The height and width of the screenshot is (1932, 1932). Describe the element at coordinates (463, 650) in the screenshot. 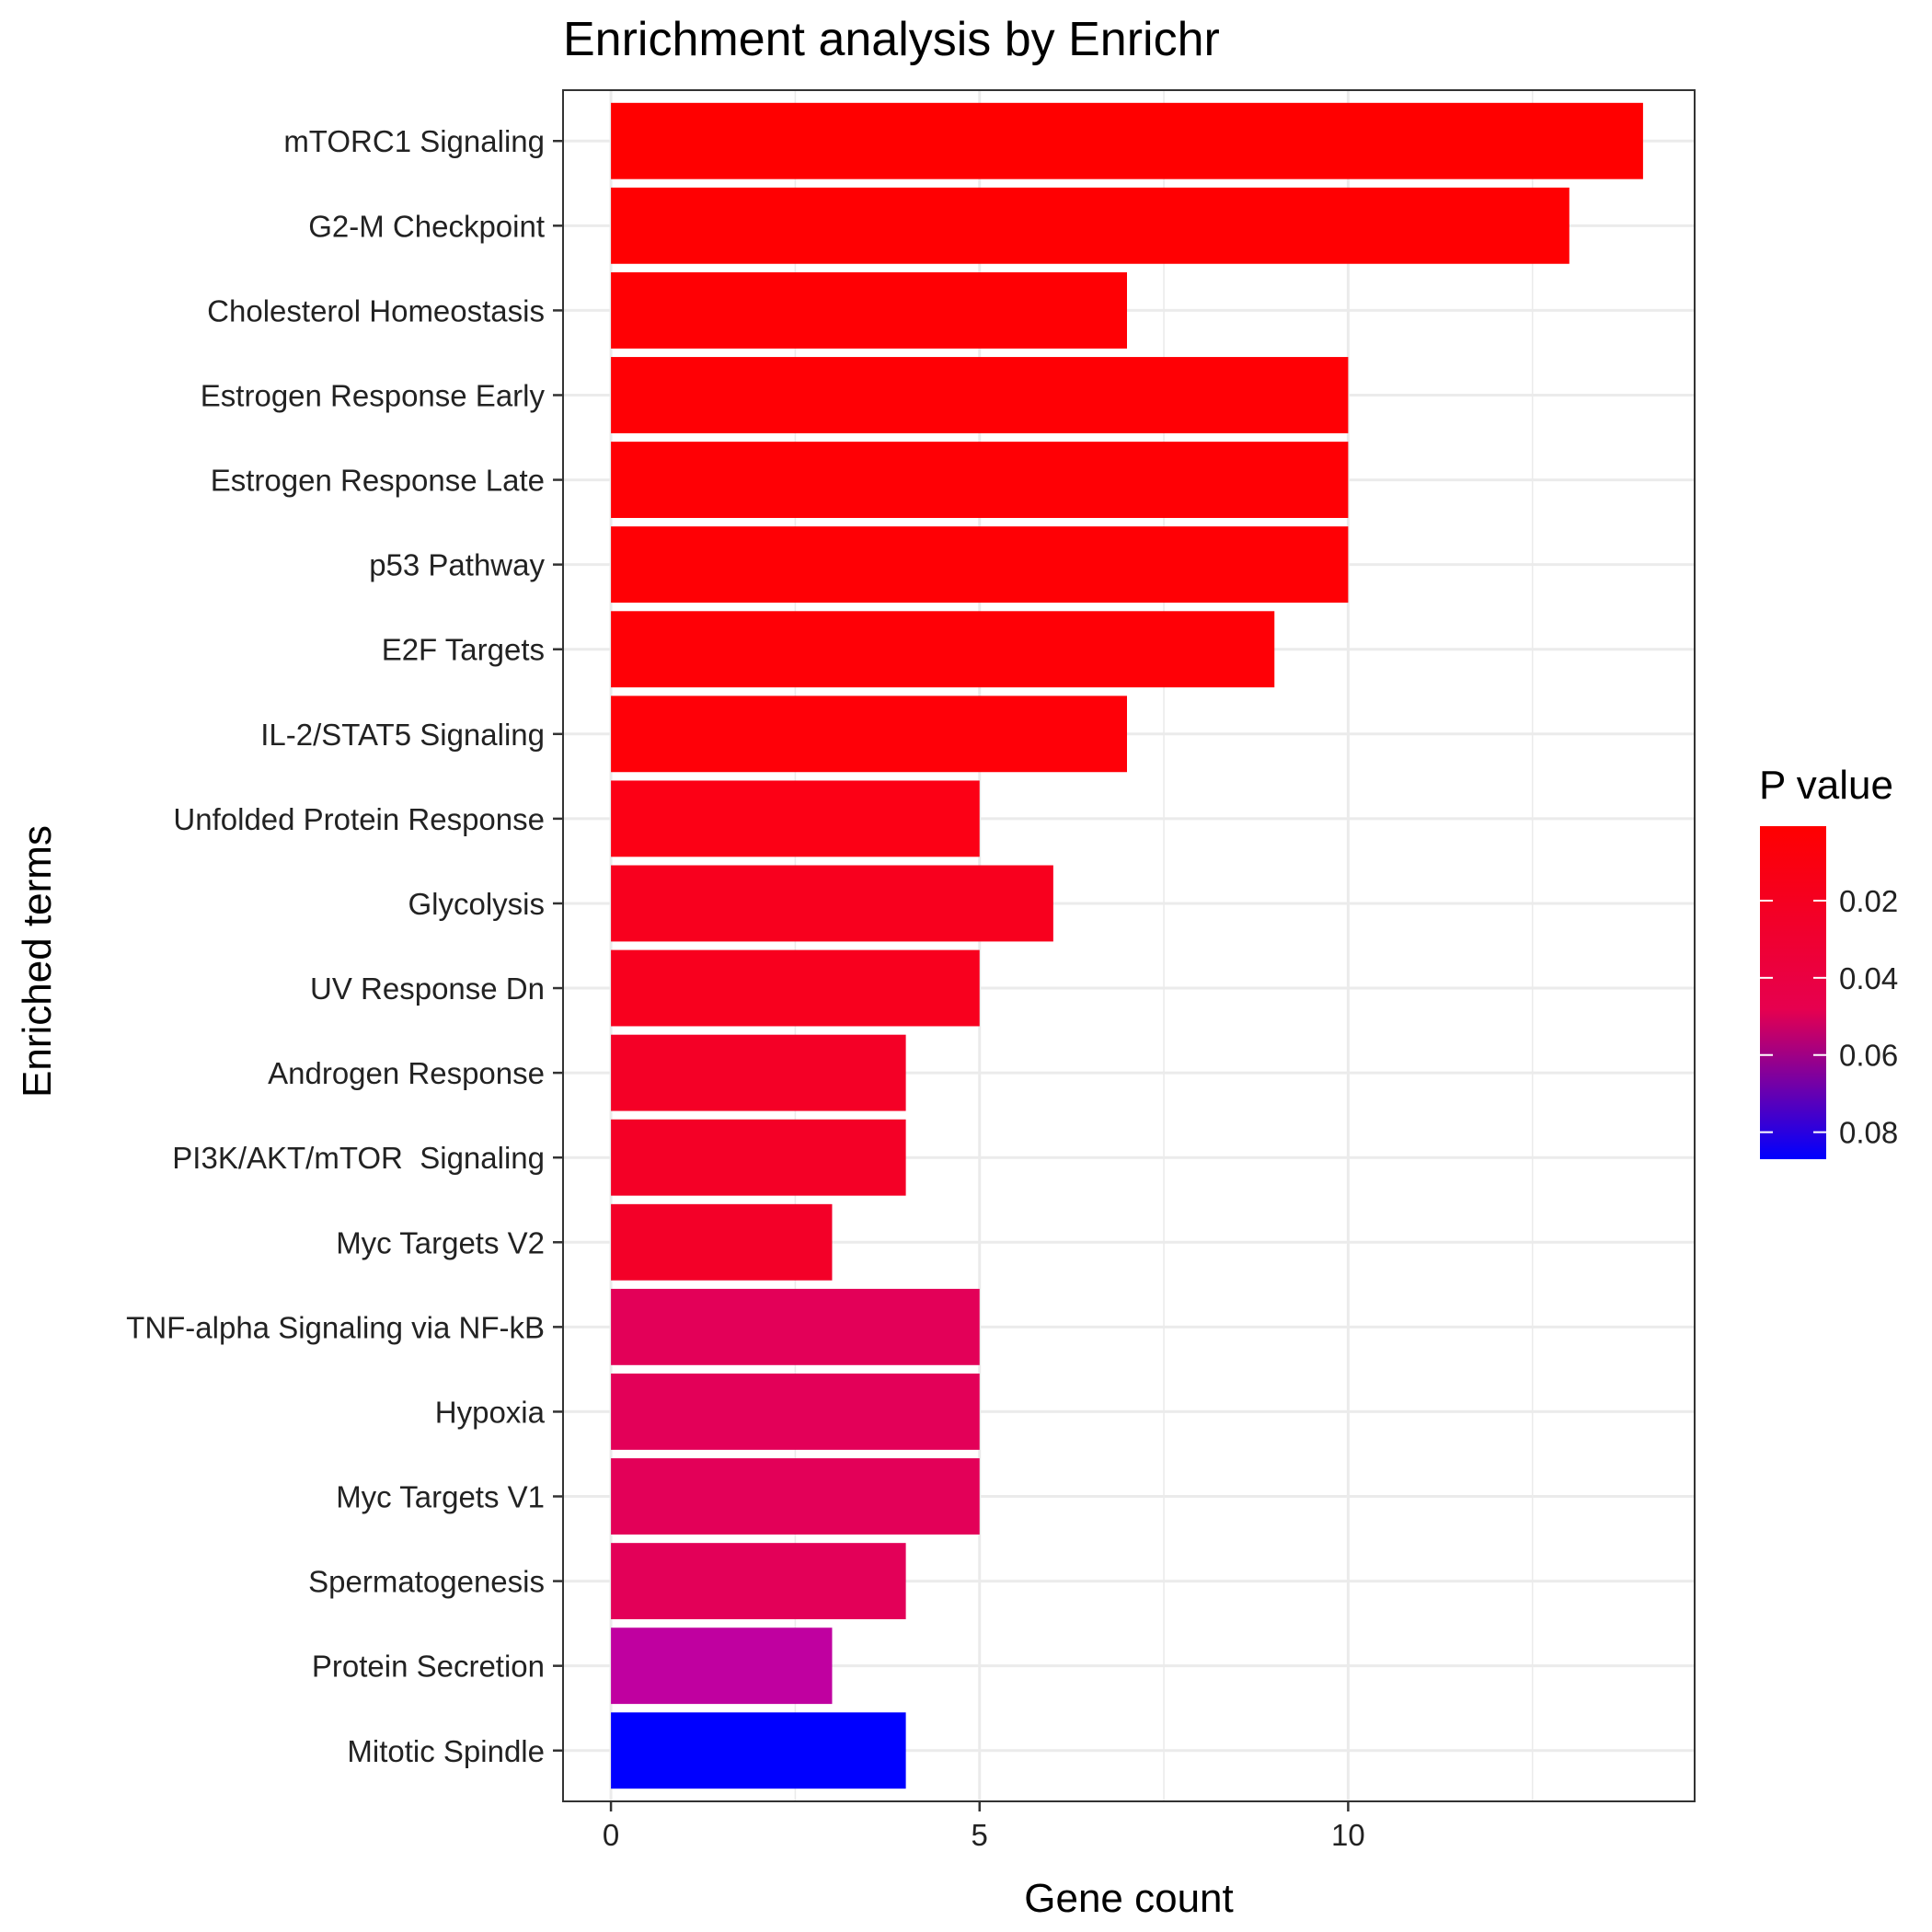

I see `y-tick-label: E2F Targets` at that location.